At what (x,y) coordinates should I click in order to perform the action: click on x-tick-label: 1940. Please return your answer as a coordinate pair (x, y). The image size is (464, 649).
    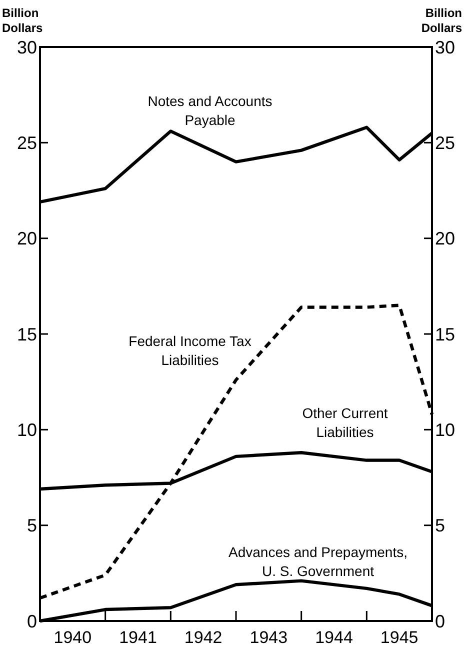
    Looking at the image, I should click on (73, 637).